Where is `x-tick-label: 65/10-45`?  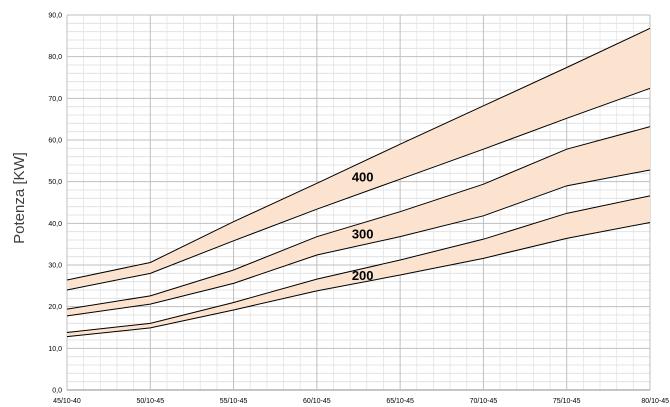
x-tick-label: 65/10-45 is located at coordinates (400, 401).